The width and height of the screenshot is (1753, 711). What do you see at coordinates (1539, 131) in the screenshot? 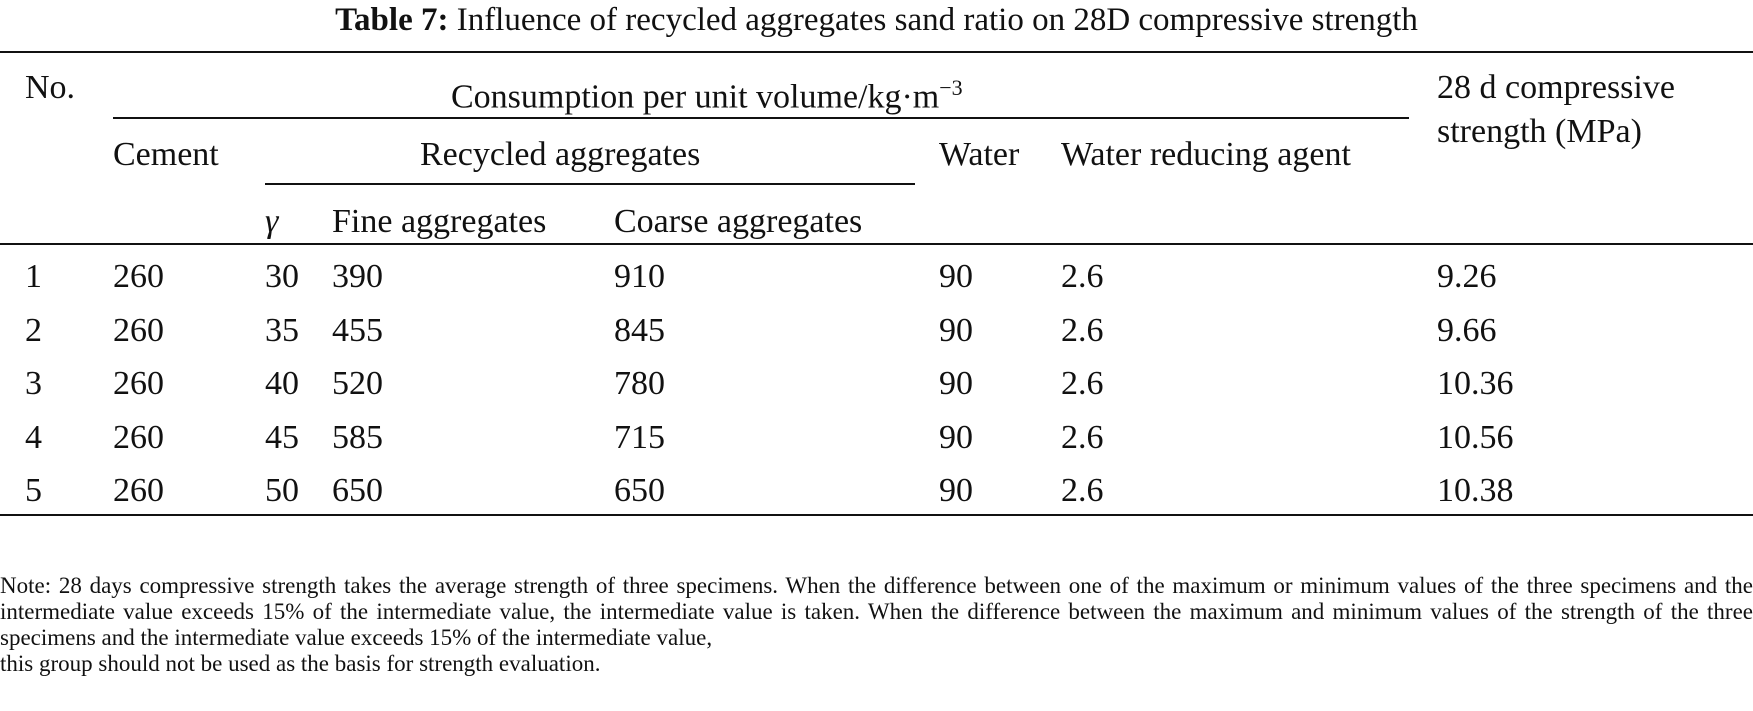
I see `header-strength-line2: strength (MPa)` at bounding box center [1539, 131].